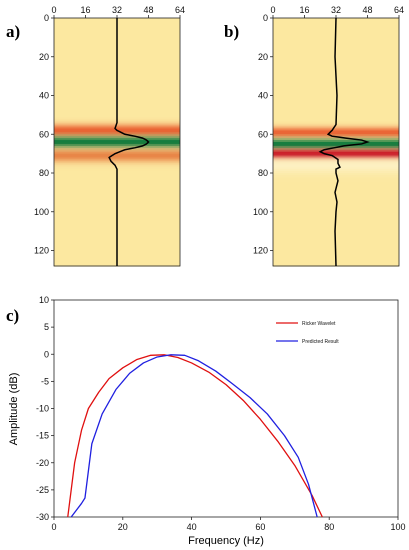 Image resolution: width=409 pixels, height=550 pixels. I want to click on y-tick-label: -30, so click(42, 517).